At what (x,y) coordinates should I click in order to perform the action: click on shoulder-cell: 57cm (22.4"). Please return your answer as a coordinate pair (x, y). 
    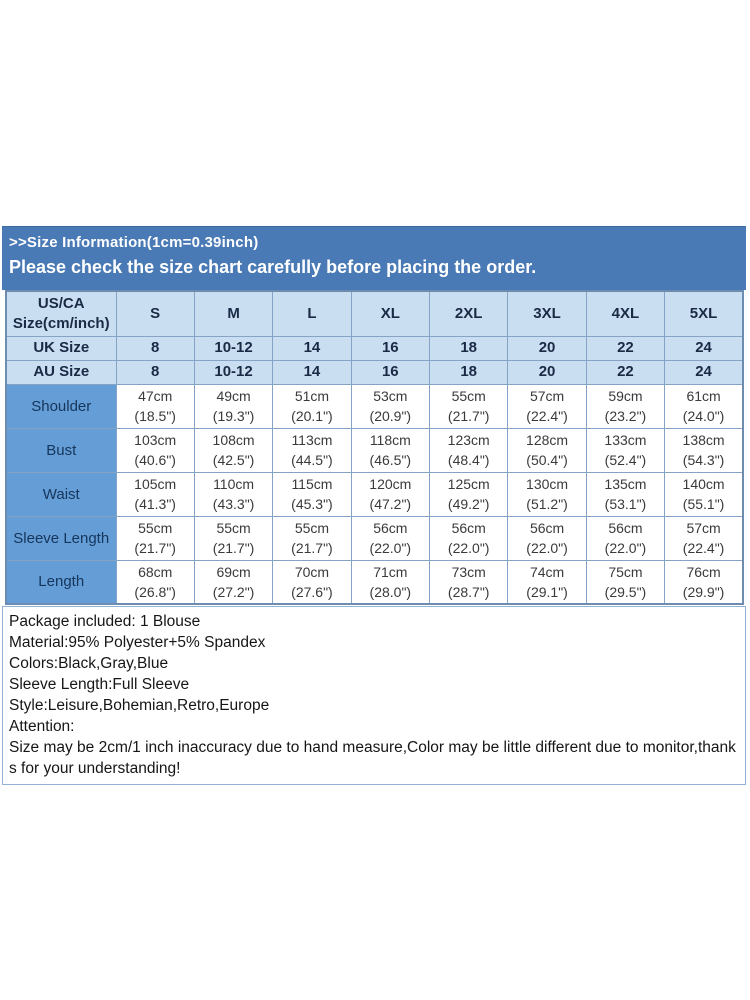
    Looking at the image, I should click on (547, 406).